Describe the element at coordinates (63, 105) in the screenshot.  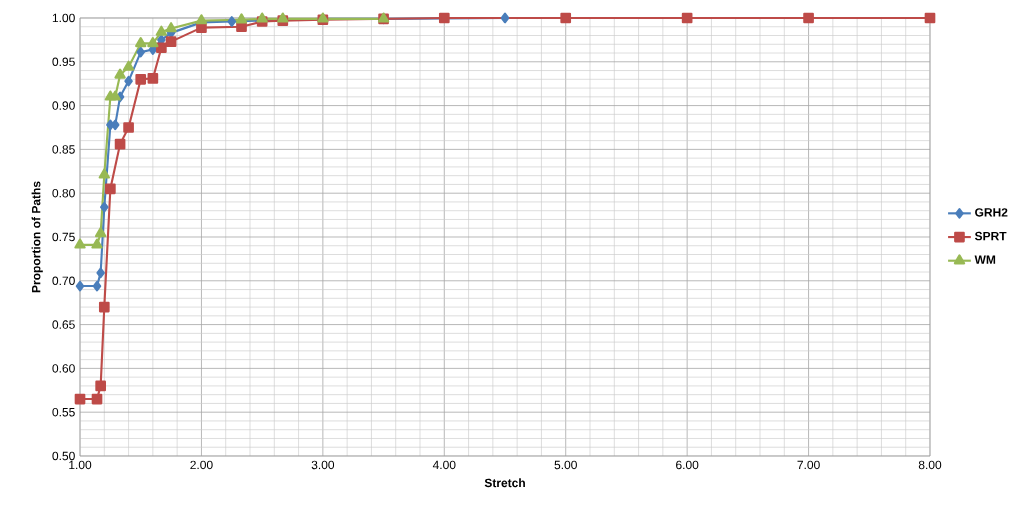
I see `y-tick-label: 0.90` at that location.